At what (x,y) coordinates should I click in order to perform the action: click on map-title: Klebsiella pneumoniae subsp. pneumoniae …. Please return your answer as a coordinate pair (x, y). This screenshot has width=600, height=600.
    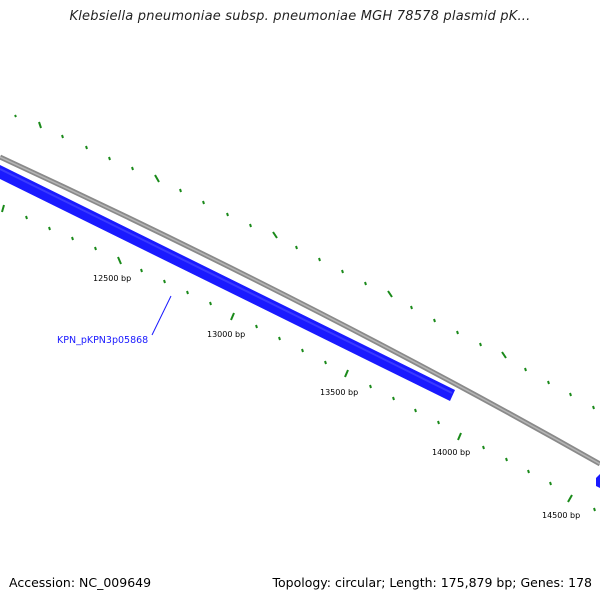
    Looking at the image, I should click on (300, 16).